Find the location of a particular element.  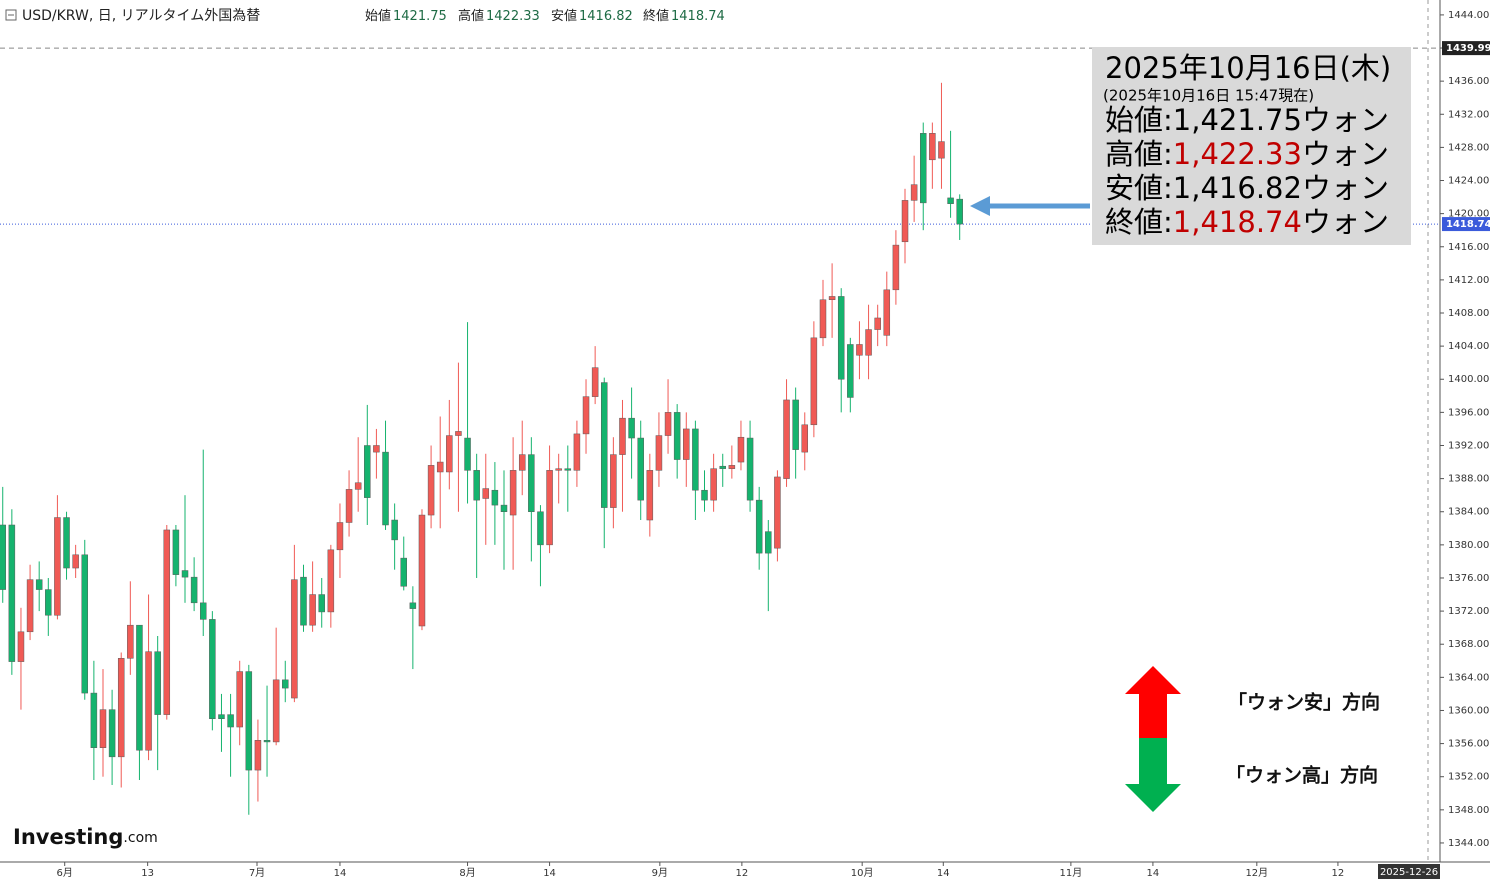

y-tick-label: 1436.00 is located at coordinates (1468, 81).